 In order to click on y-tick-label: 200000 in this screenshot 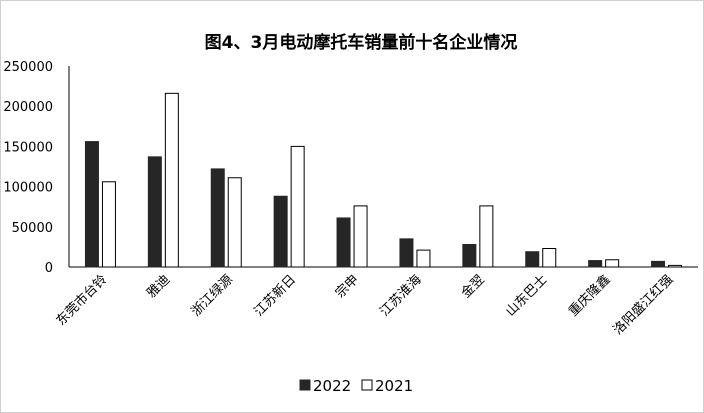, I will do `click(28, 107)`.